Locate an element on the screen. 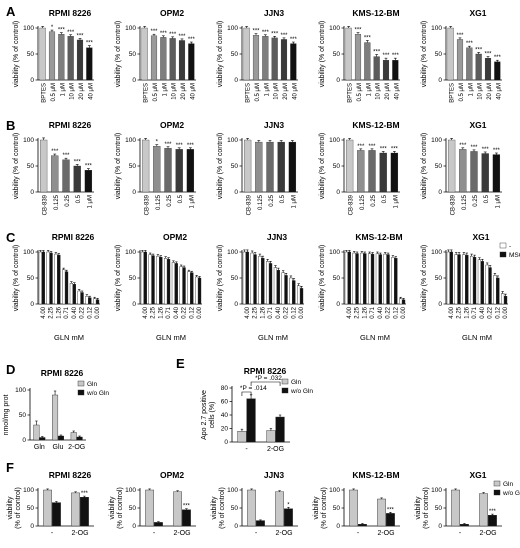 Image resolution: width=520 pixels, height=548 pixels. y-tick-label: 20 is located at coordinates (225, 429).